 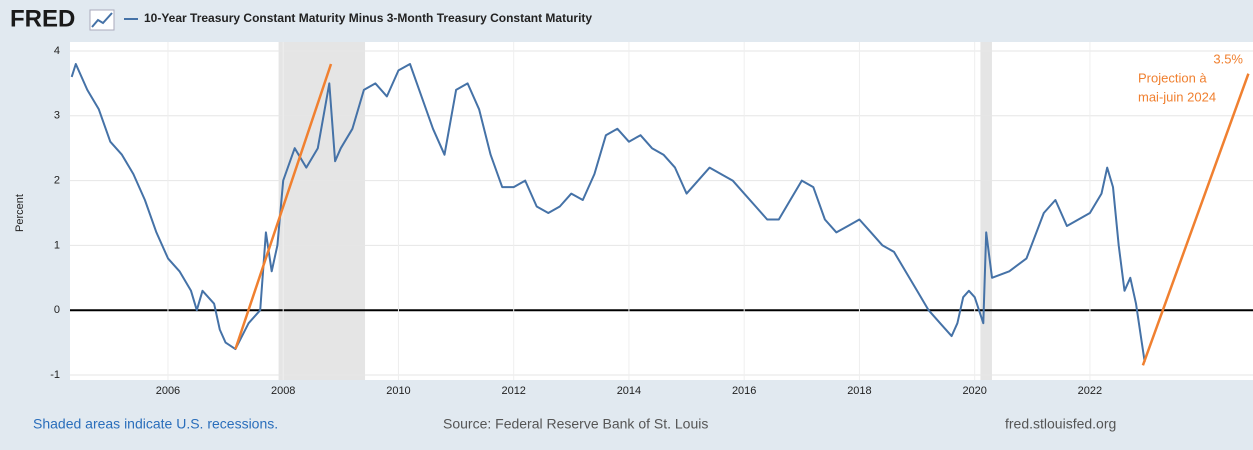 What do you see at coordinates (155, 424) in the screenshot?
I see `footer-note: Shaded areas indicate U.S. recessions.` at bounding box center [155, 424].